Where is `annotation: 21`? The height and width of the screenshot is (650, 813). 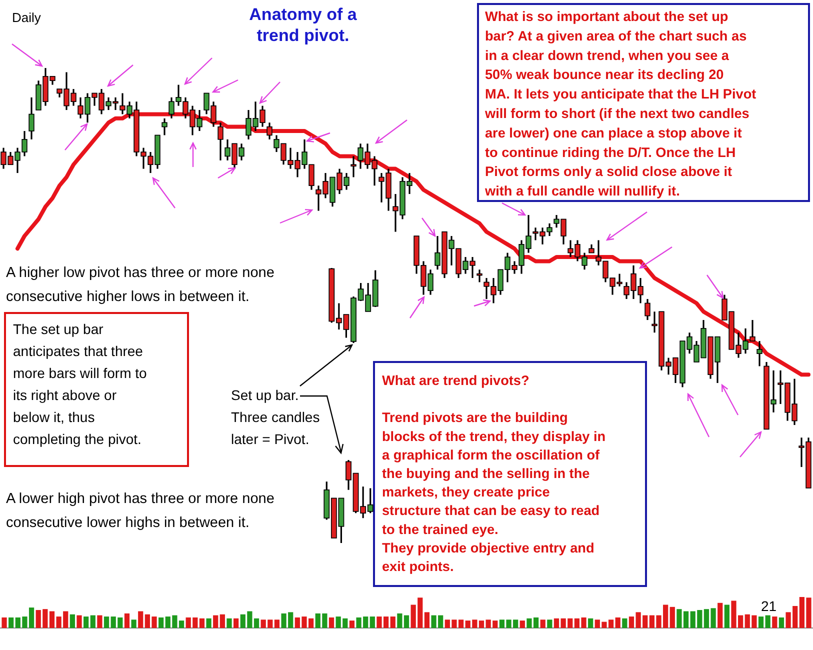 annotation: 21 is located at coordinates (769, 606).